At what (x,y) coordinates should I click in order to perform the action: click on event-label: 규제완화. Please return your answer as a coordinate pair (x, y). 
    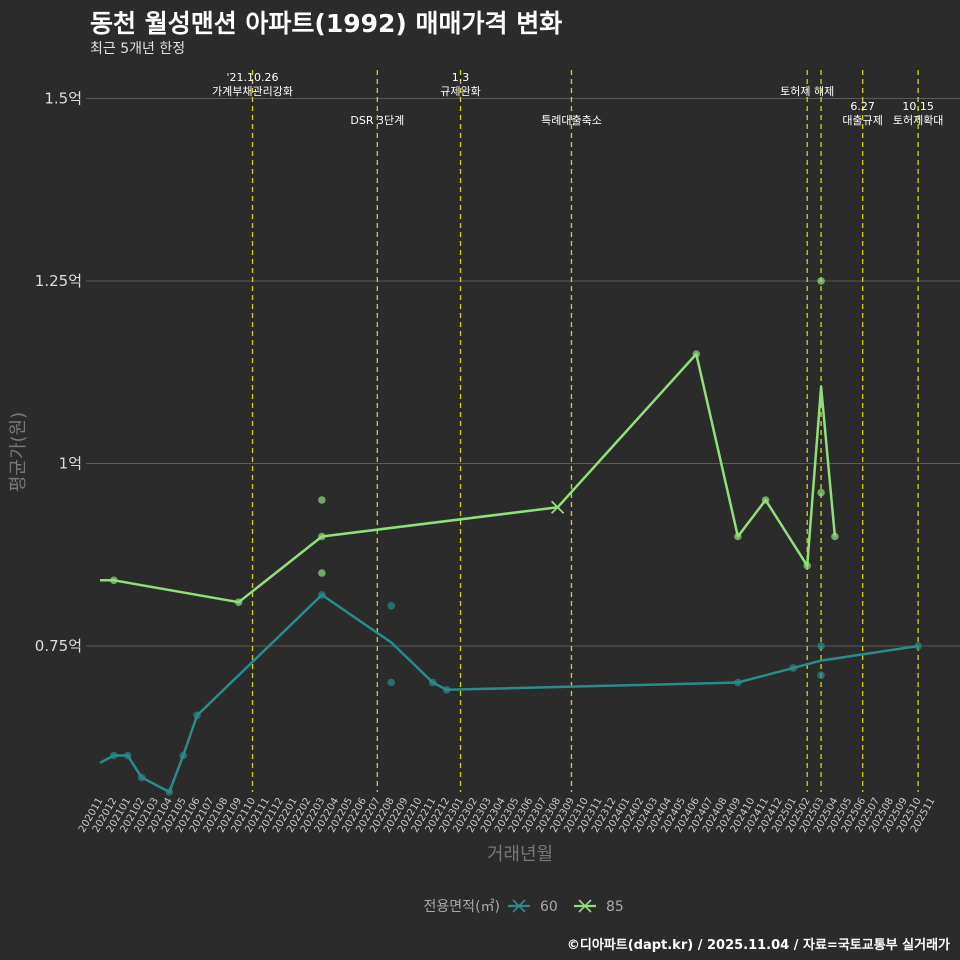
    Looking at the image, I should click on (460, 91).